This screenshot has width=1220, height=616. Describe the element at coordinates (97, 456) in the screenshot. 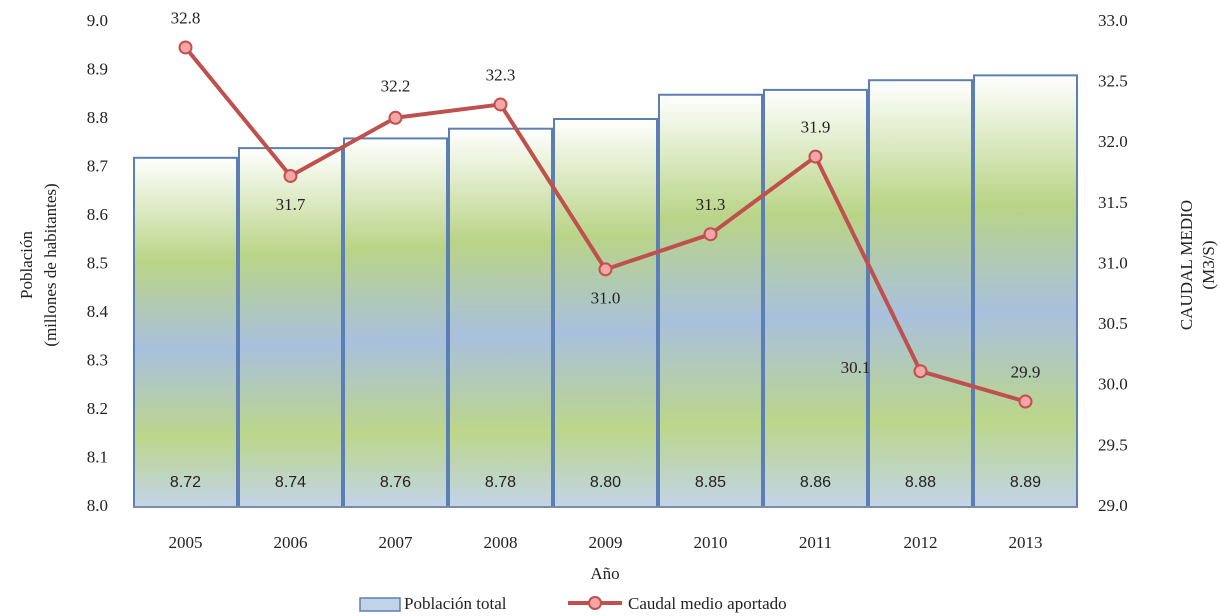

I see `y-tick-label: 8.1` at that location.